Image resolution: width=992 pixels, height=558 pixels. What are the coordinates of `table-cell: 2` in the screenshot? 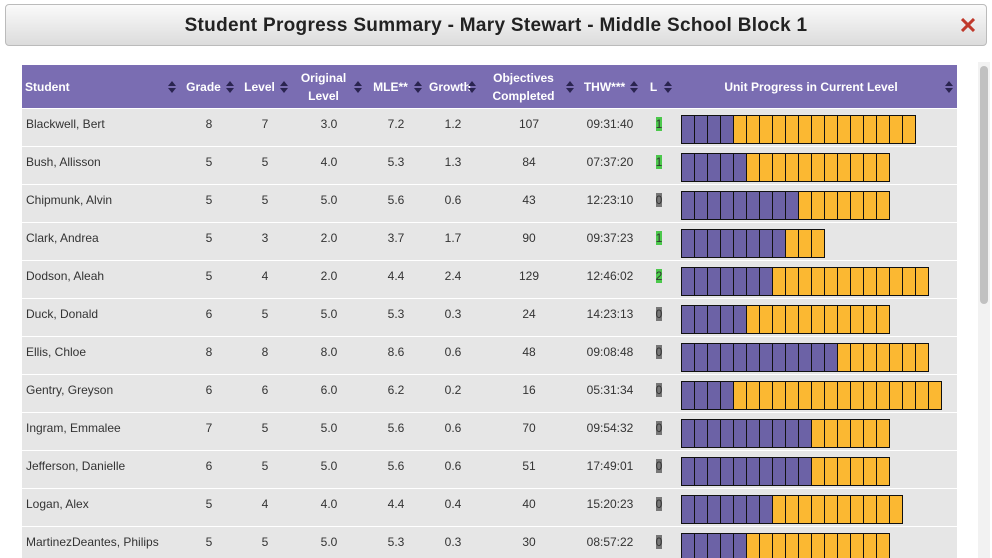 It's located at (659, 279).